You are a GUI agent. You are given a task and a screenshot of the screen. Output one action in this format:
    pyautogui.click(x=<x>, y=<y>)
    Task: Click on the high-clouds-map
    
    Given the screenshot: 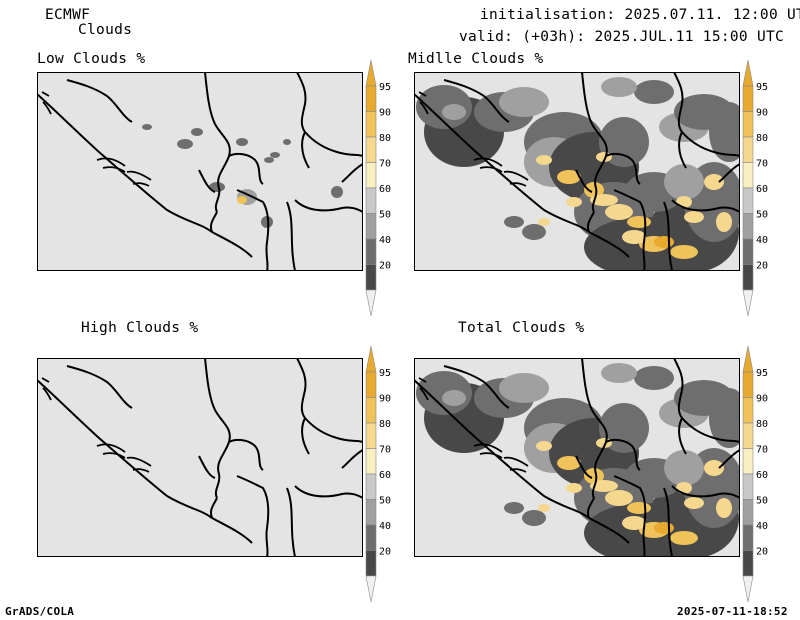 What is the action you would take?
    pyautogui.click(x=200, y=457)
    